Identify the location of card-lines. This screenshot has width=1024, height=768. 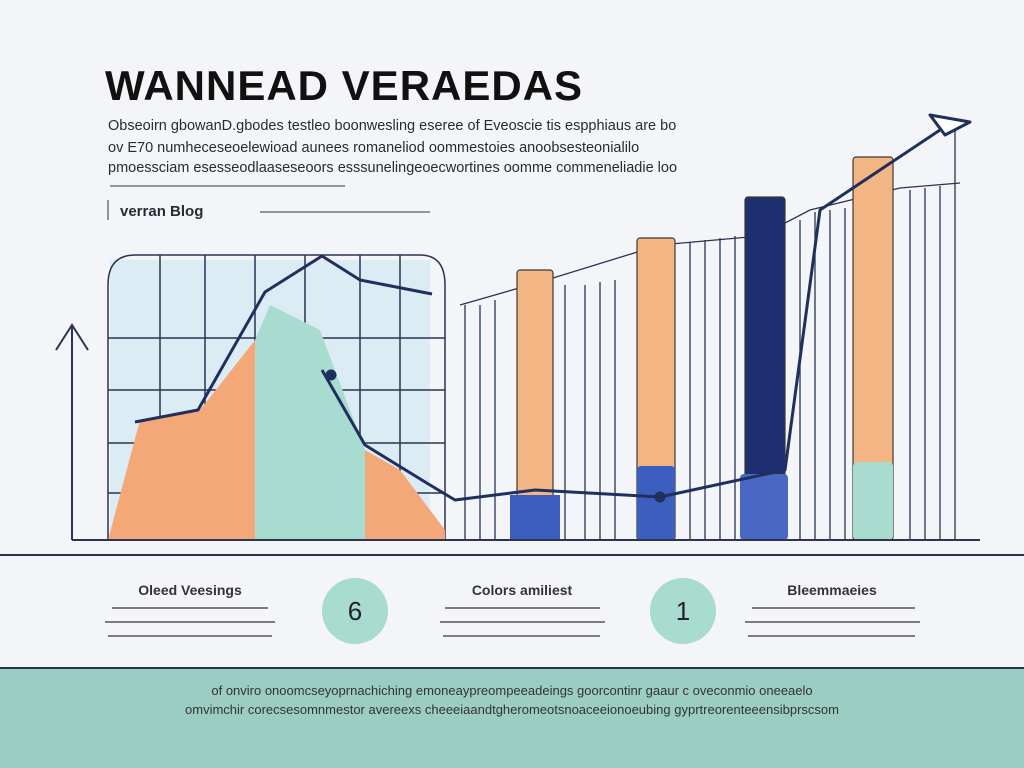
(512, 622).